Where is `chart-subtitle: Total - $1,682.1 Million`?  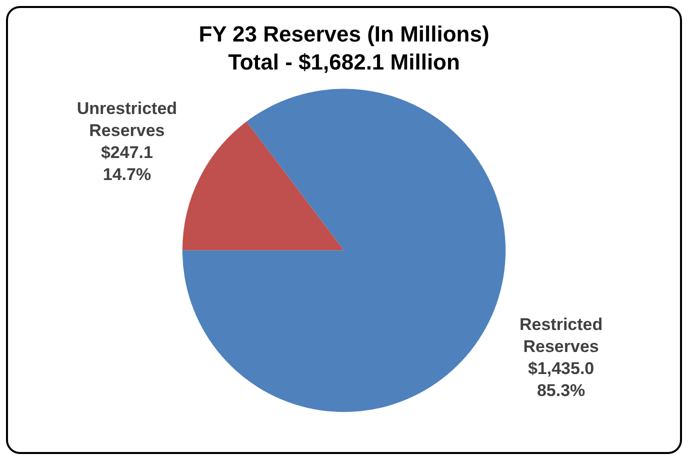
chart-subtitle: Total - $1,682.1 Million is located at coordinates (344, 62).